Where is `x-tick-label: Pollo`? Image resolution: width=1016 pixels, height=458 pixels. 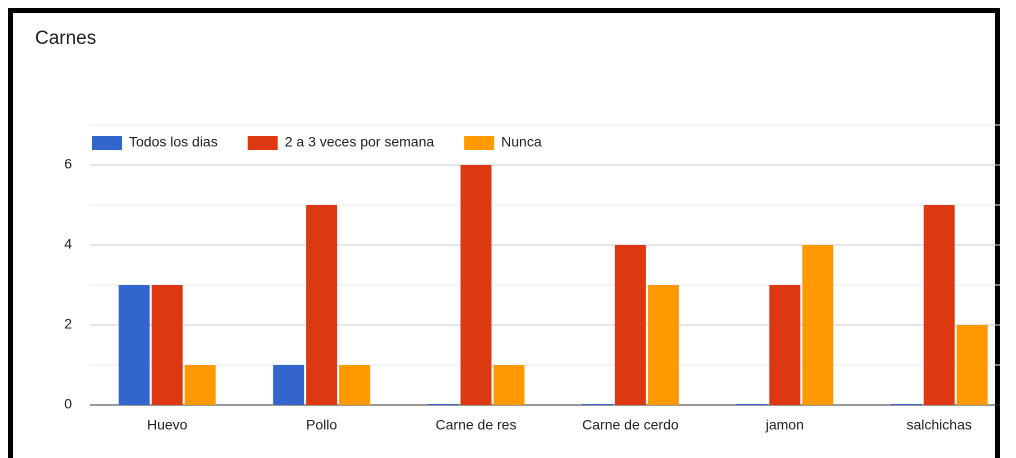
x-tick-label: Pollo is located at coordinates (321, 425).